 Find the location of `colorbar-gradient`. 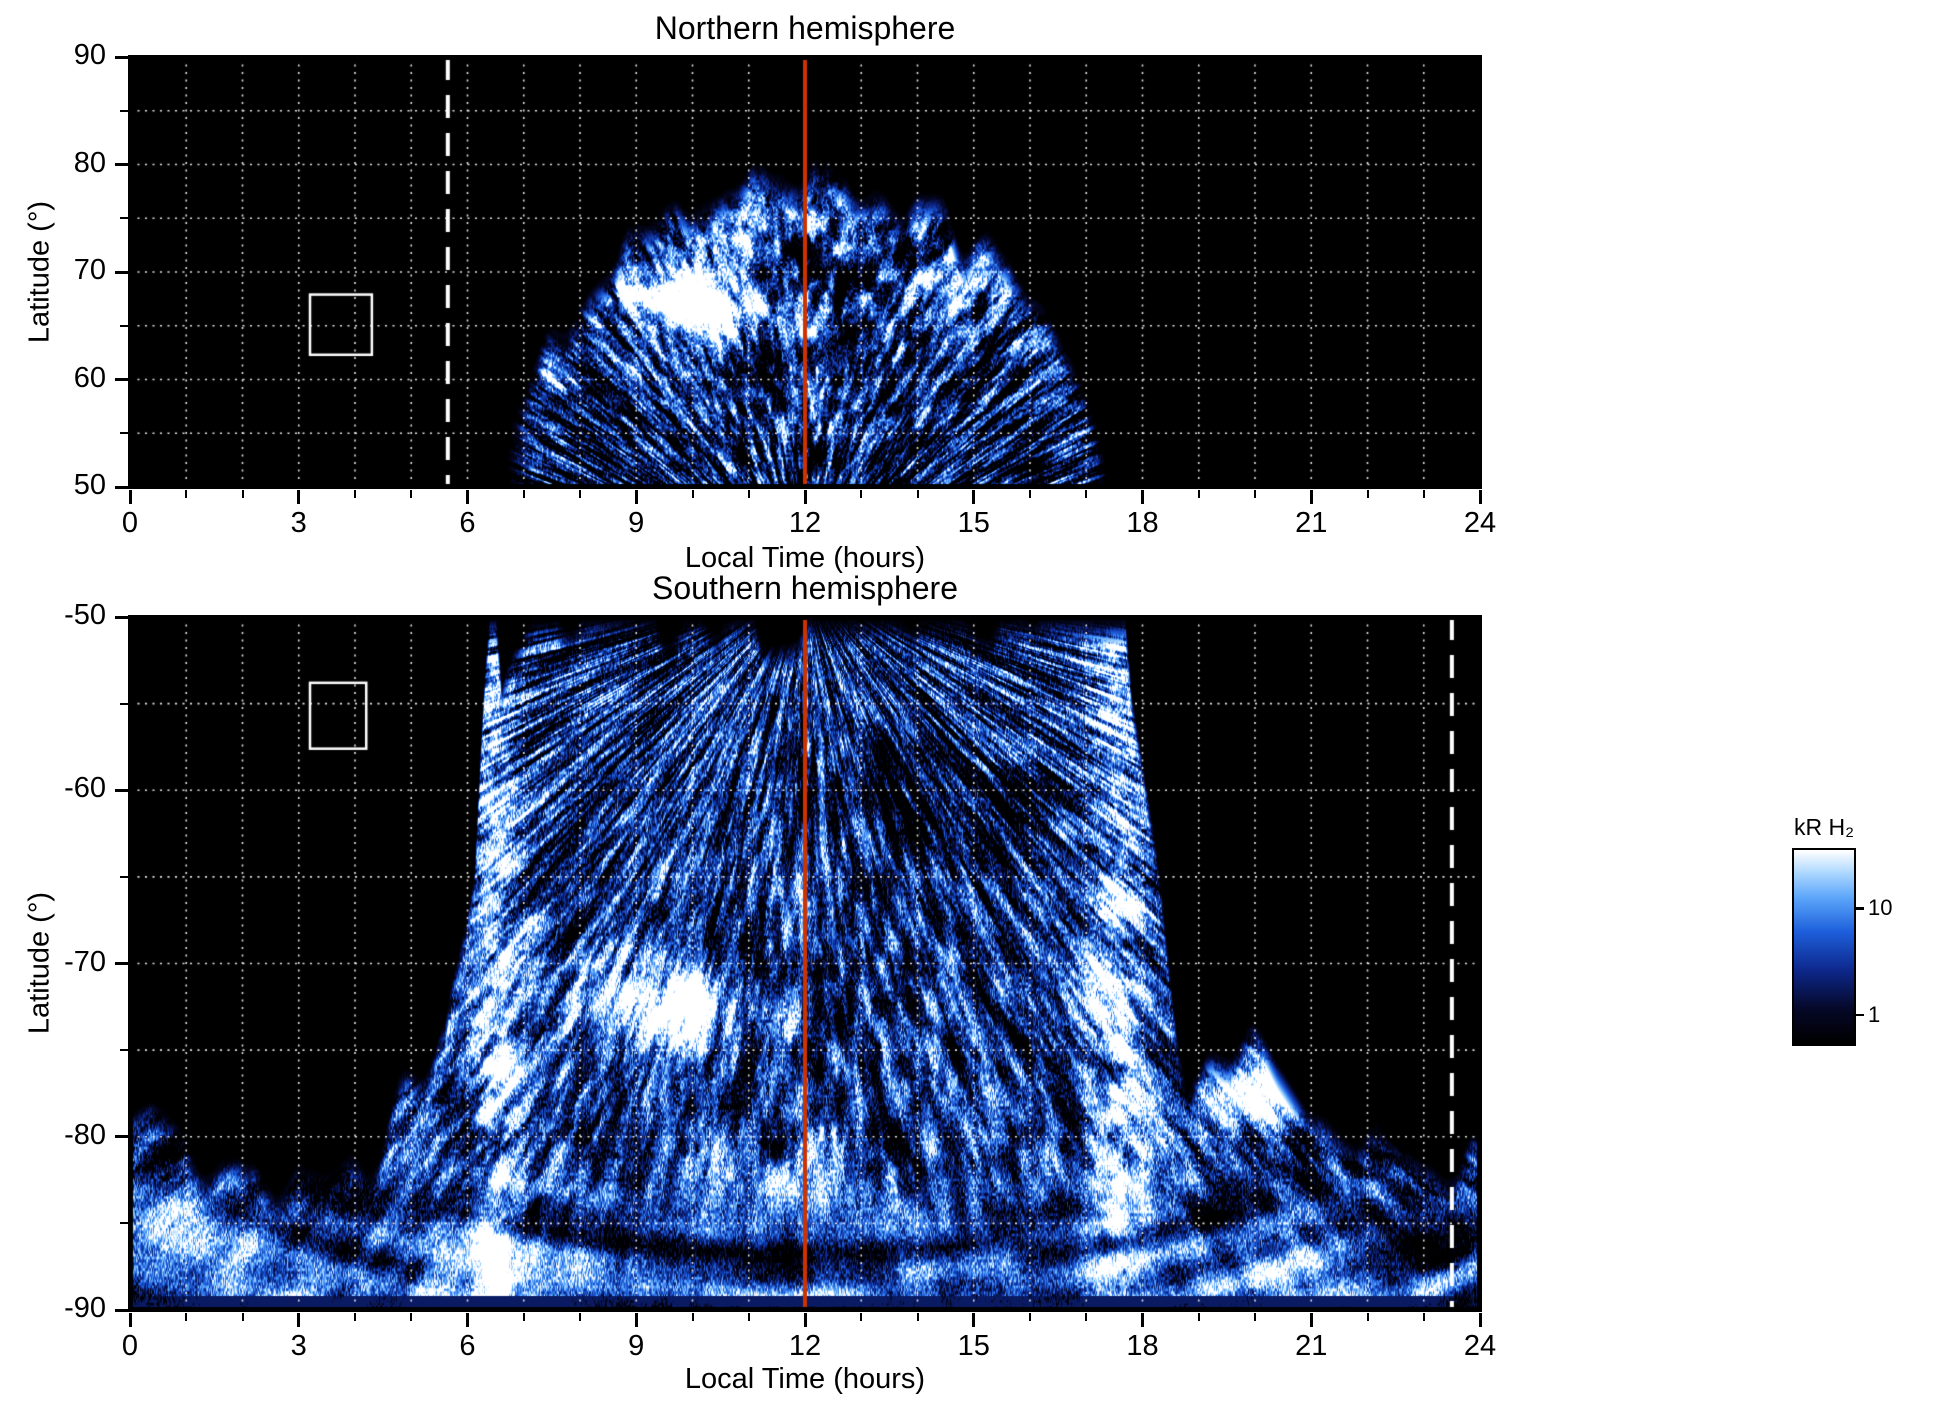

colorbar-gradient is located at coordinates (1824, 947).